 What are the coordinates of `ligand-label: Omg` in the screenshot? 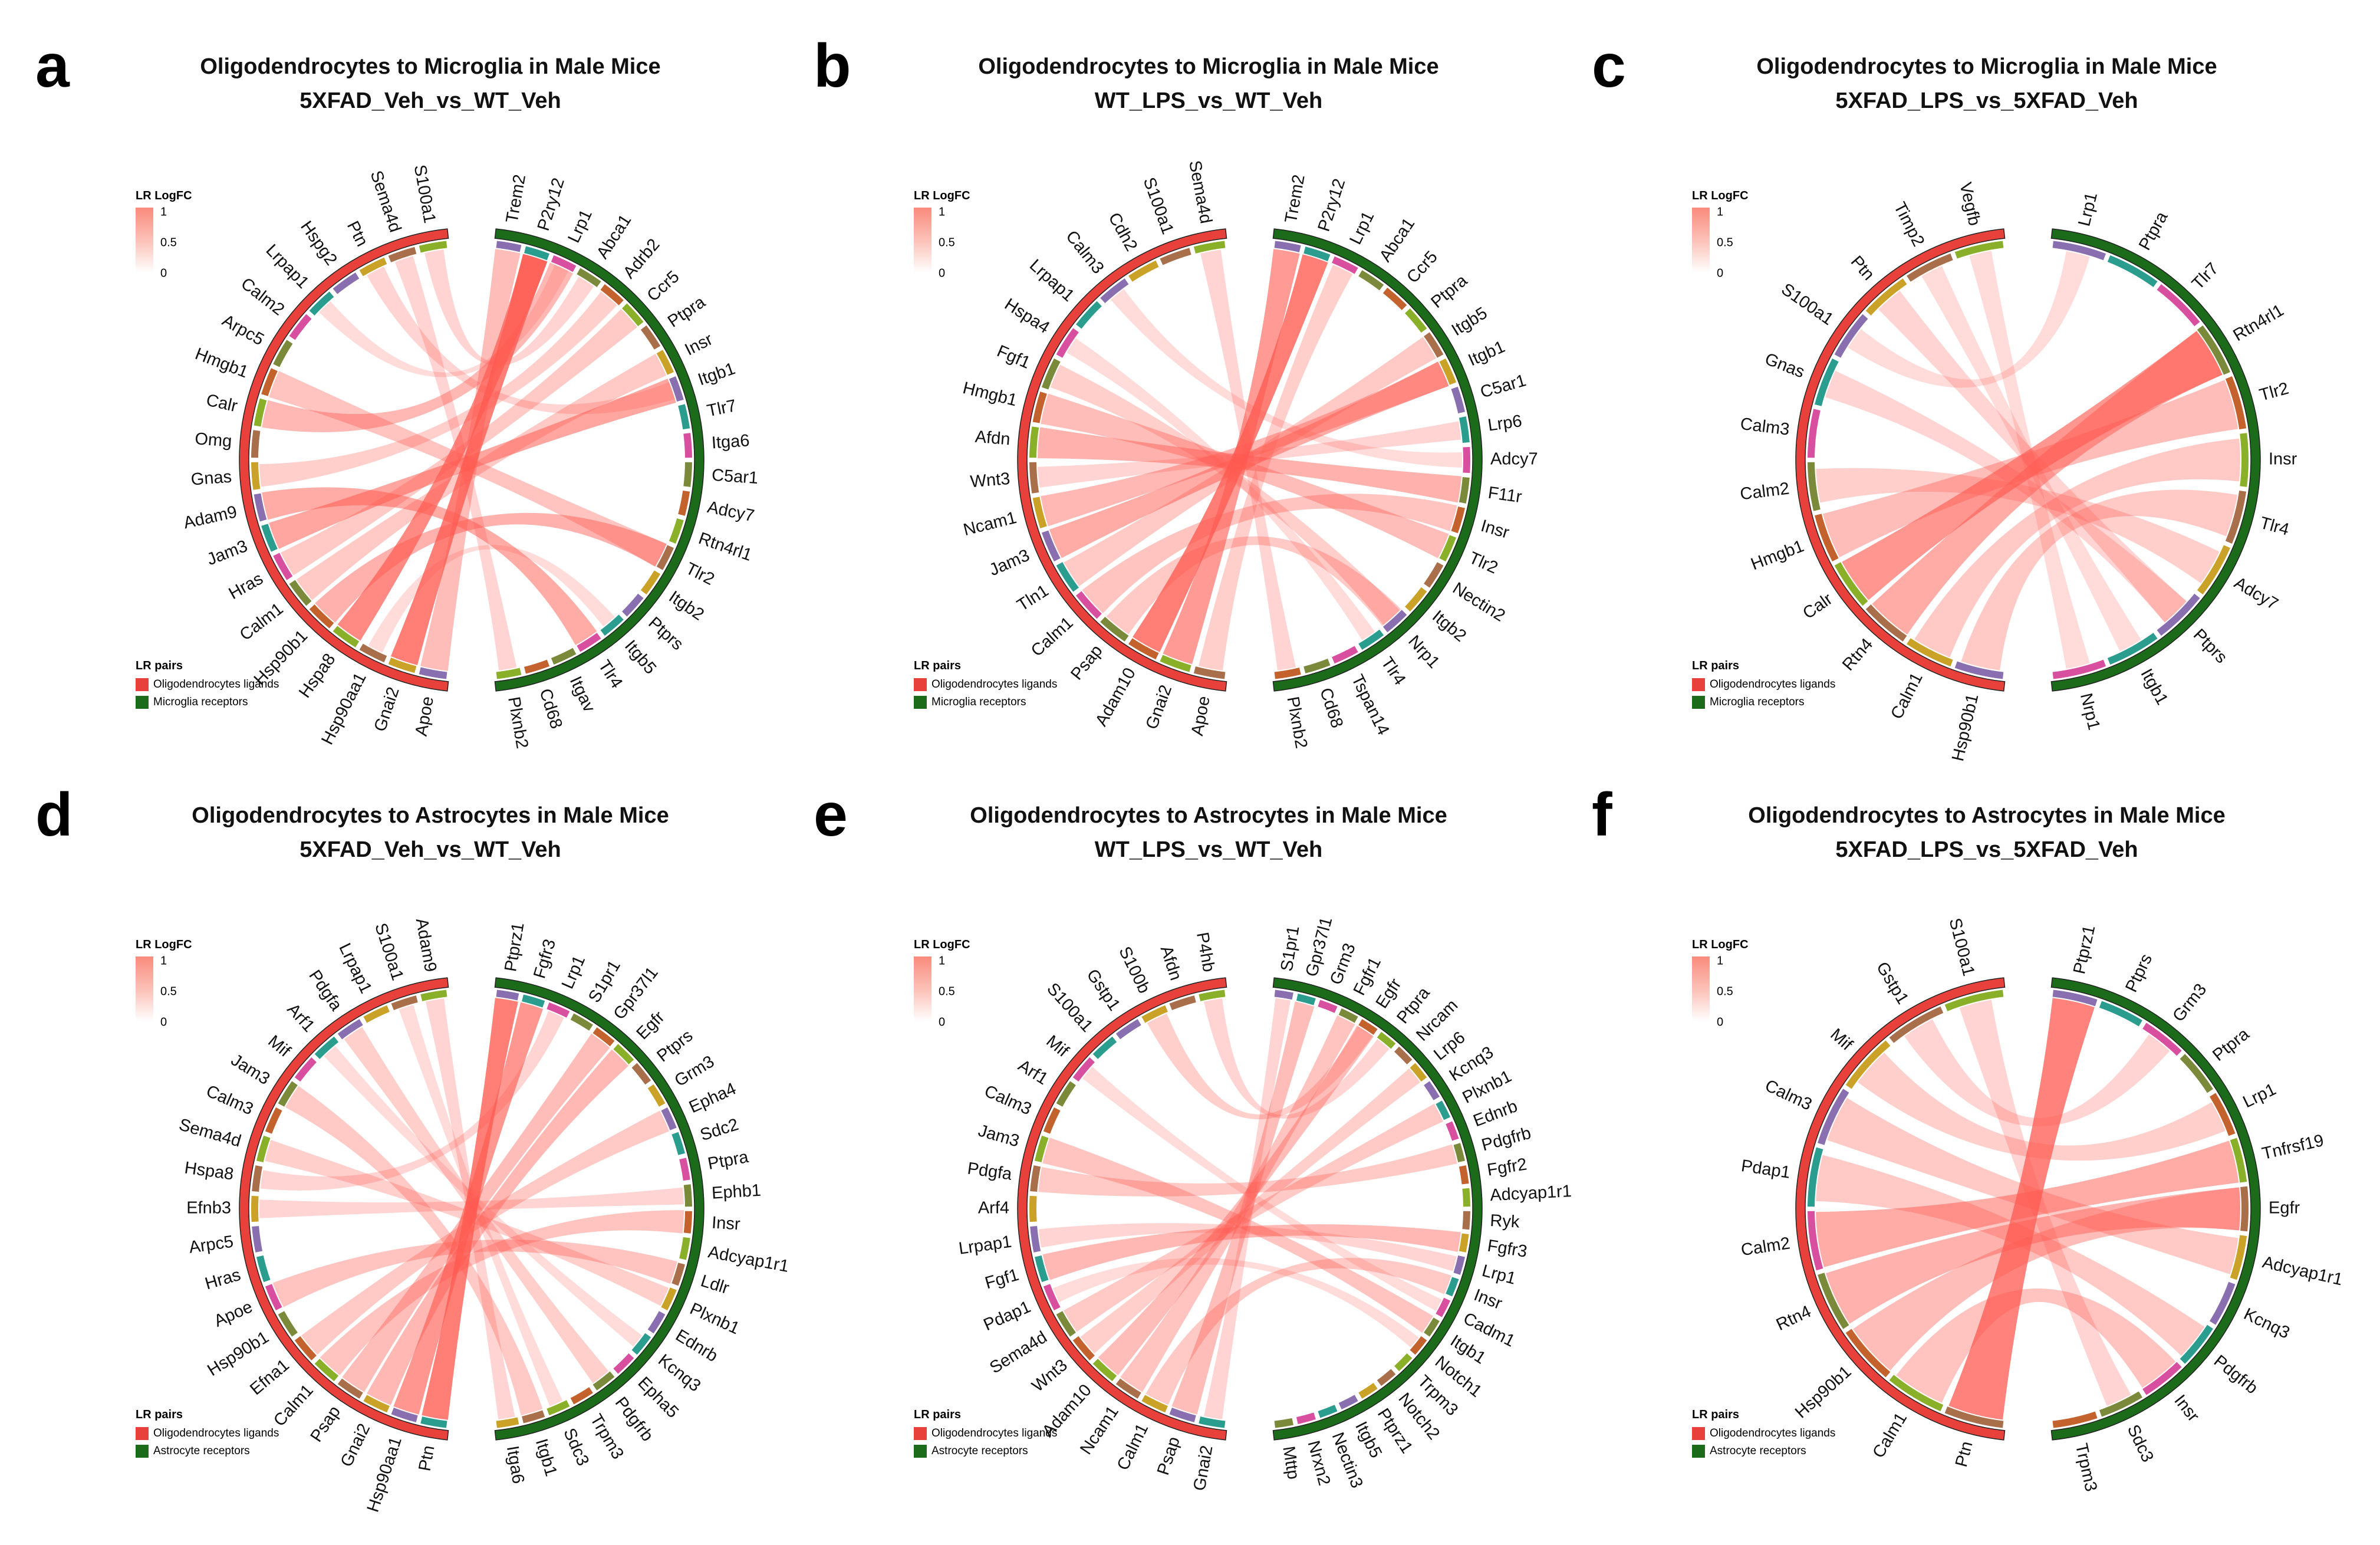 It's located at (213, 440).